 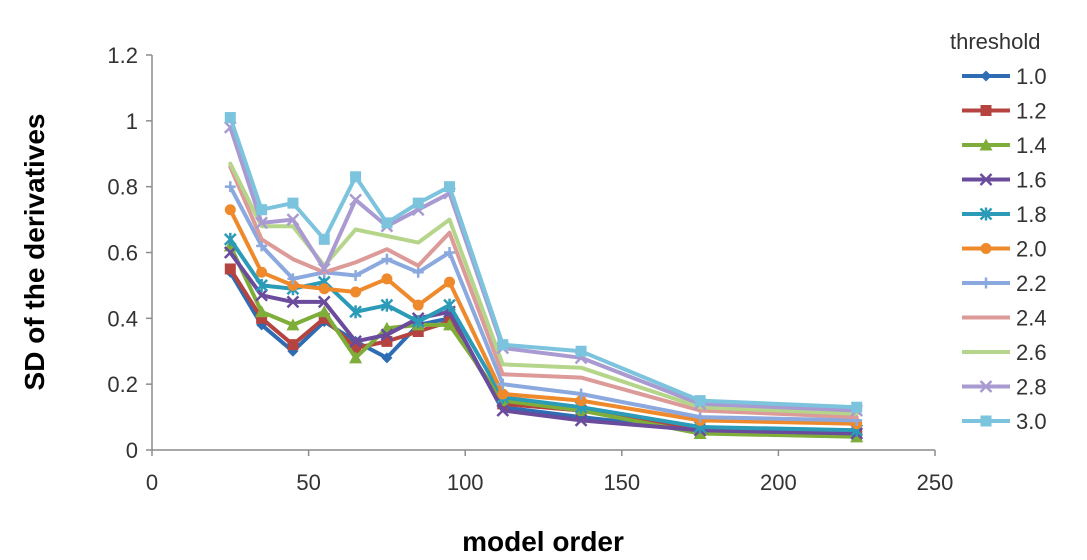 I want to click on legend-item: 1.0, so click(x=1004, y=76).